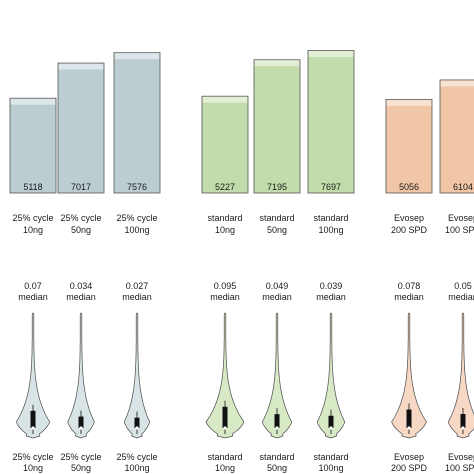 The width and height of the screenshot is (474, 474). I want to click on median-value-label: 0.039, so click(331, 286).